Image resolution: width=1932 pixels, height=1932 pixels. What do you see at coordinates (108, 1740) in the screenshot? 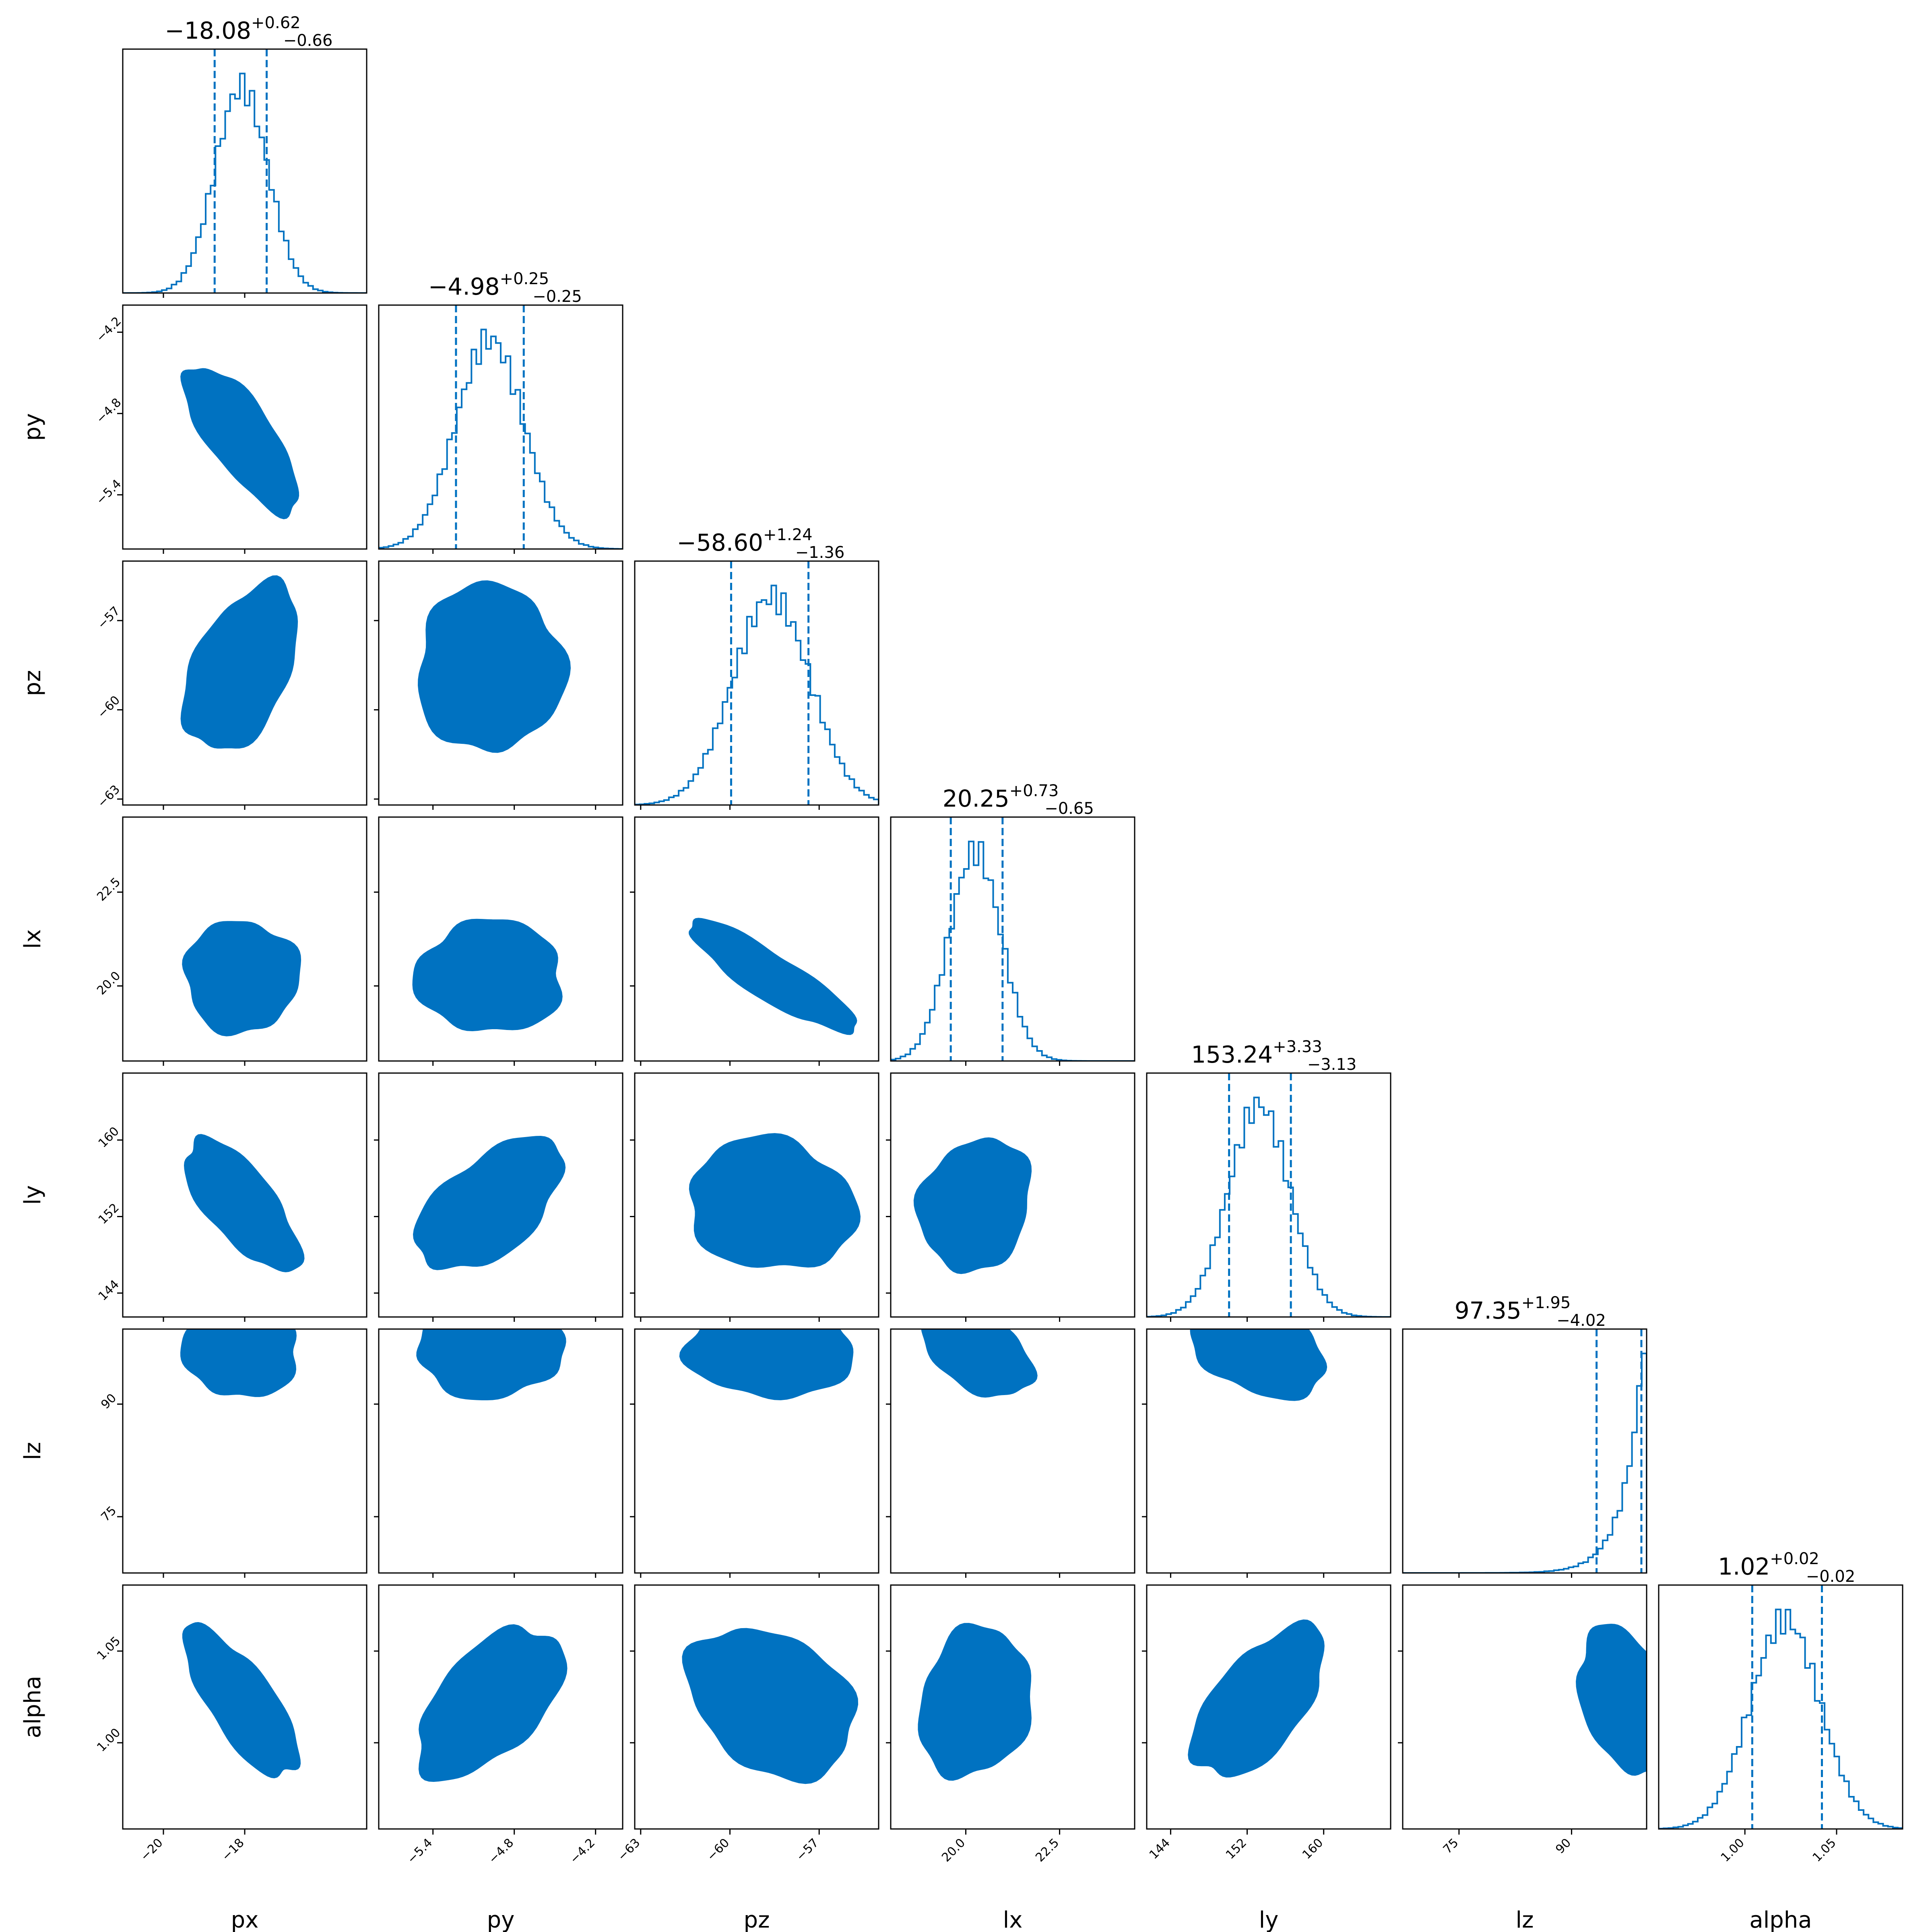
I see `y-tick-label-alpha: 1.00` at bounding box center [108, 1740].